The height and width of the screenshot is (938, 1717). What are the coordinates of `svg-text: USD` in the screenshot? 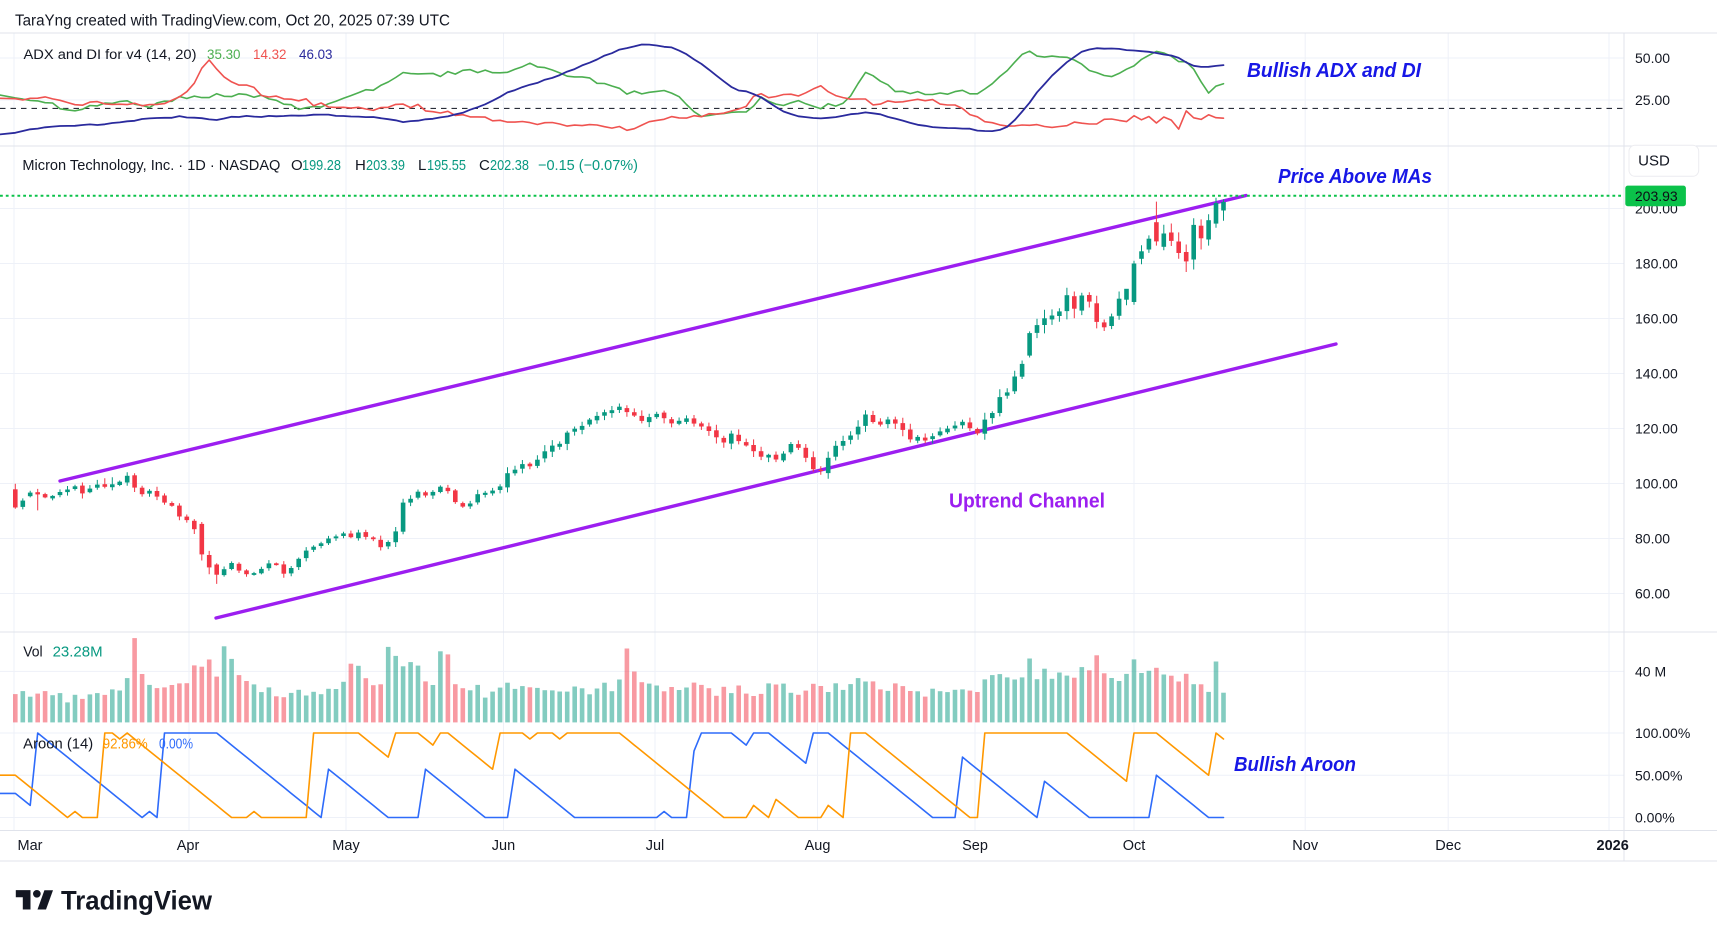 It's located at (1654, 161).